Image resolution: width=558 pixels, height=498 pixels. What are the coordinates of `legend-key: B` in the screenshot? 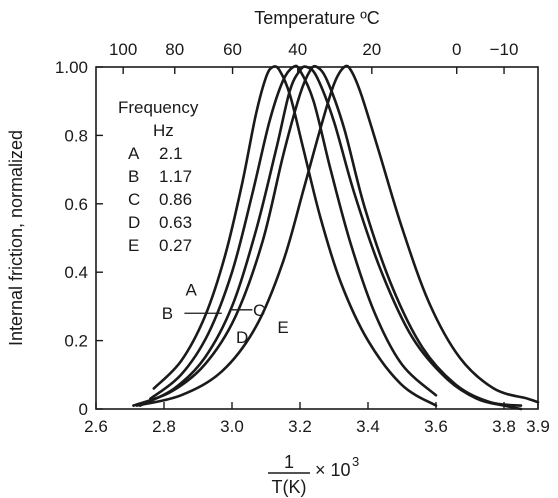 It's located at (133, 176).